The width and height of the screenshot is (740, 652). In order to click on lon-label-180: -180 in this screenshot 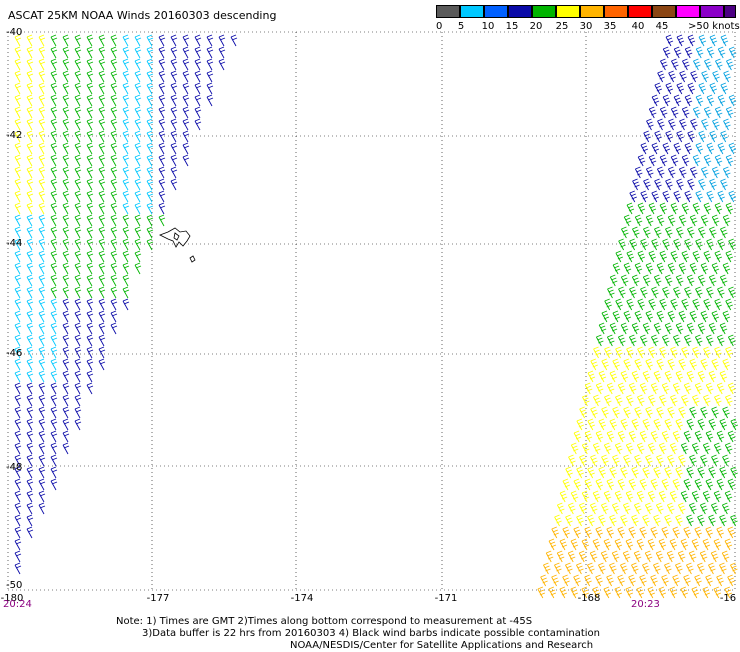, I will do `click(12, 598)`.